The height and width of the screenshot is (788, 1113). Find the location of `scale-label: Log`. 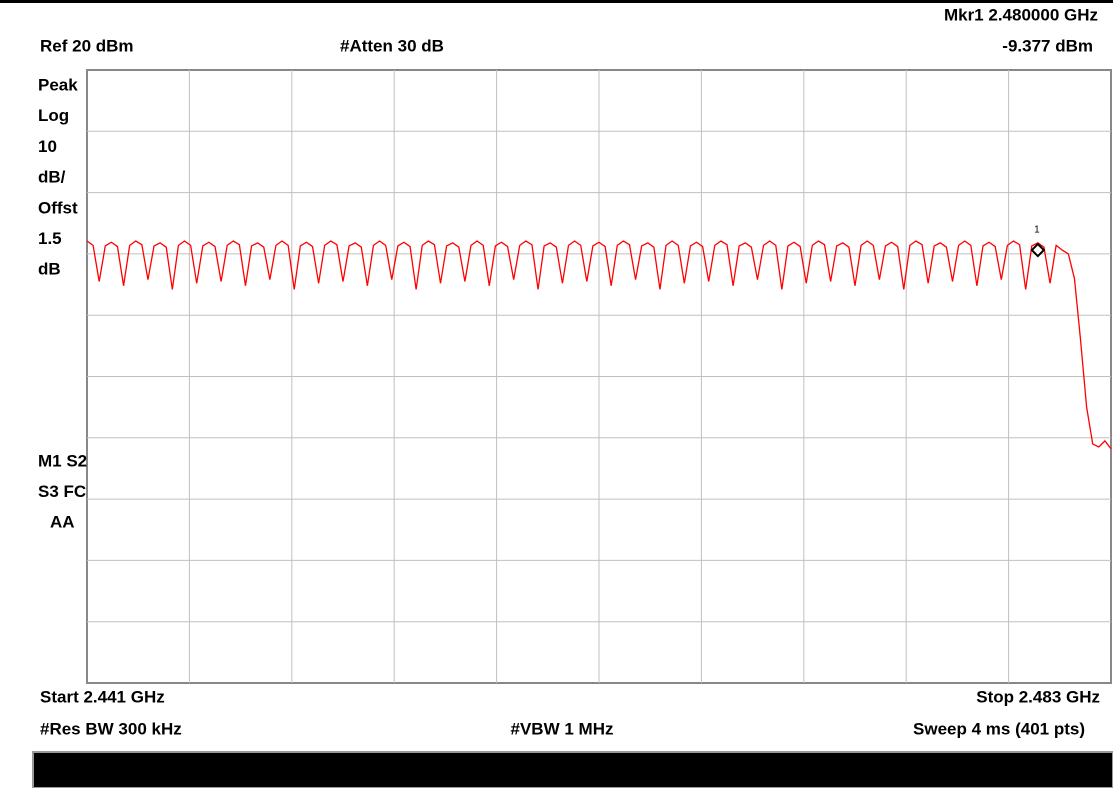

scale-label: Log is located at coordinates (53, 115).